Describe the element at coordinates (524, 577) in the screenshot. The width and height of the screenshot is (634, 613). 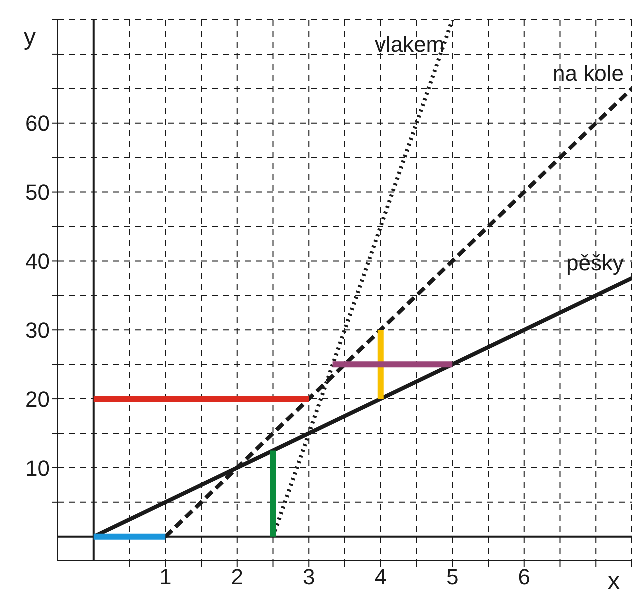
I see `x-tick-label: 6` at that location.